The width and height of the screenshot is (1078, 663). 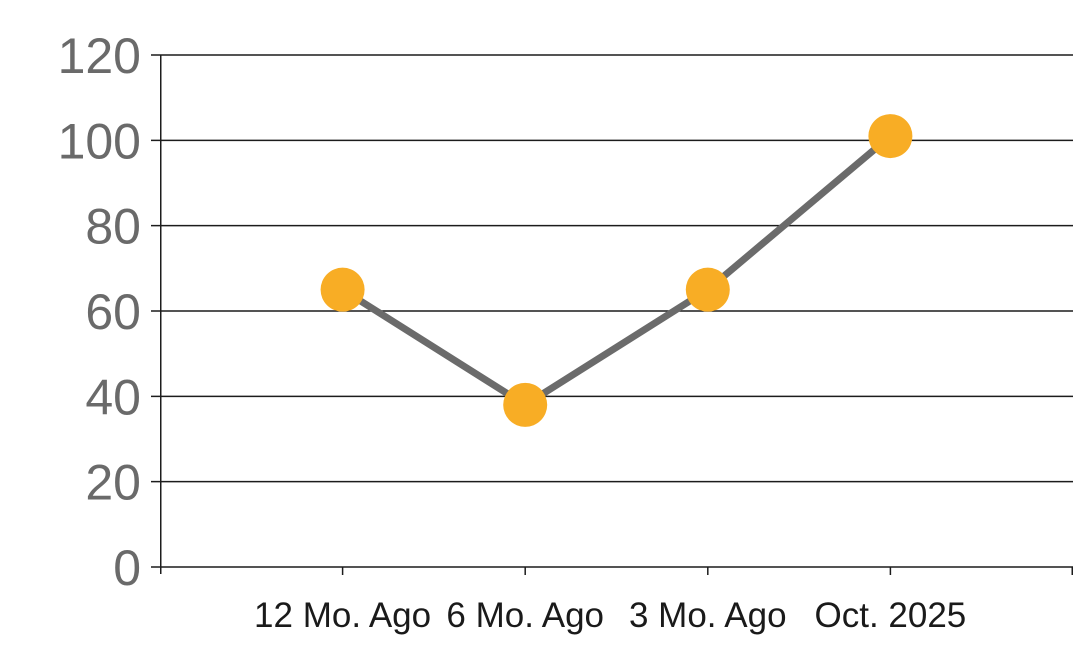 I want to click on x-tick-label-2: 3 Mo. Ago, so click(x=708, y=615).